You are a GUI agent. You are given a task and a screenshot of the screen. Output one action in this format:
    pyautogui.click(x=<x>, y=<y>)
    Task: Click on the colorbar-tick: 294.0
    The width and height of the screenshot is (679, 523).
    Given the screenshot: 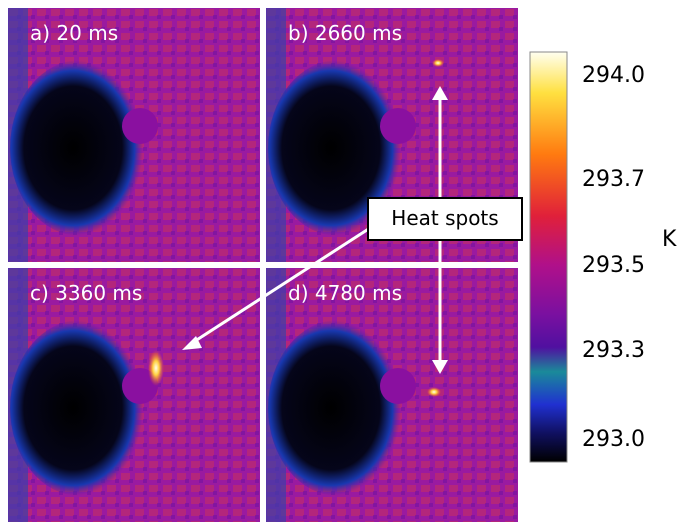 What is the action you would take?
    pyautogui.click(x=613, y=75)
    